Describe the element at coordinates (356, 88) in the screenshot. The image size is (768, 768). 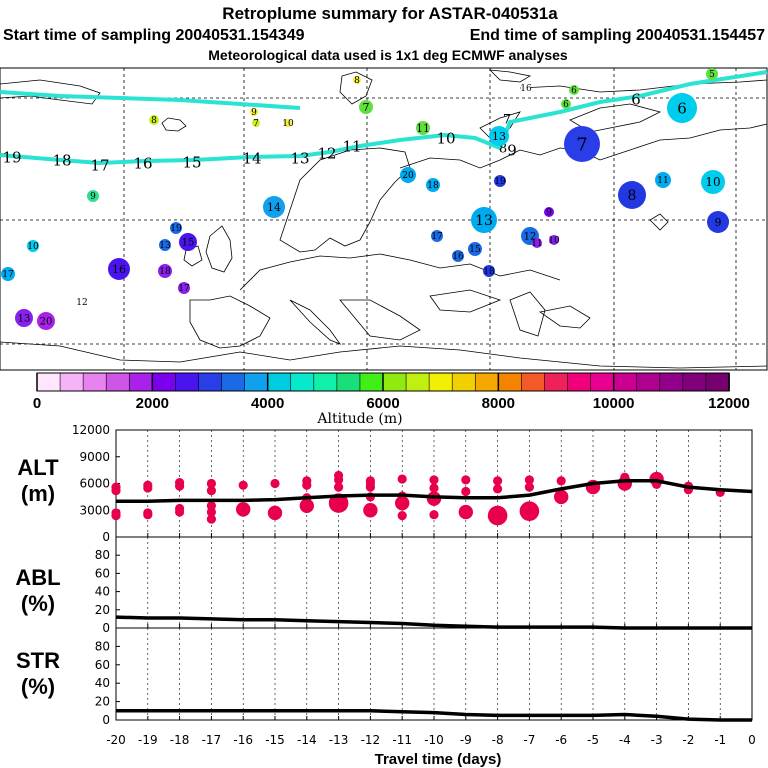
I see `coast-svalbard` at that location.